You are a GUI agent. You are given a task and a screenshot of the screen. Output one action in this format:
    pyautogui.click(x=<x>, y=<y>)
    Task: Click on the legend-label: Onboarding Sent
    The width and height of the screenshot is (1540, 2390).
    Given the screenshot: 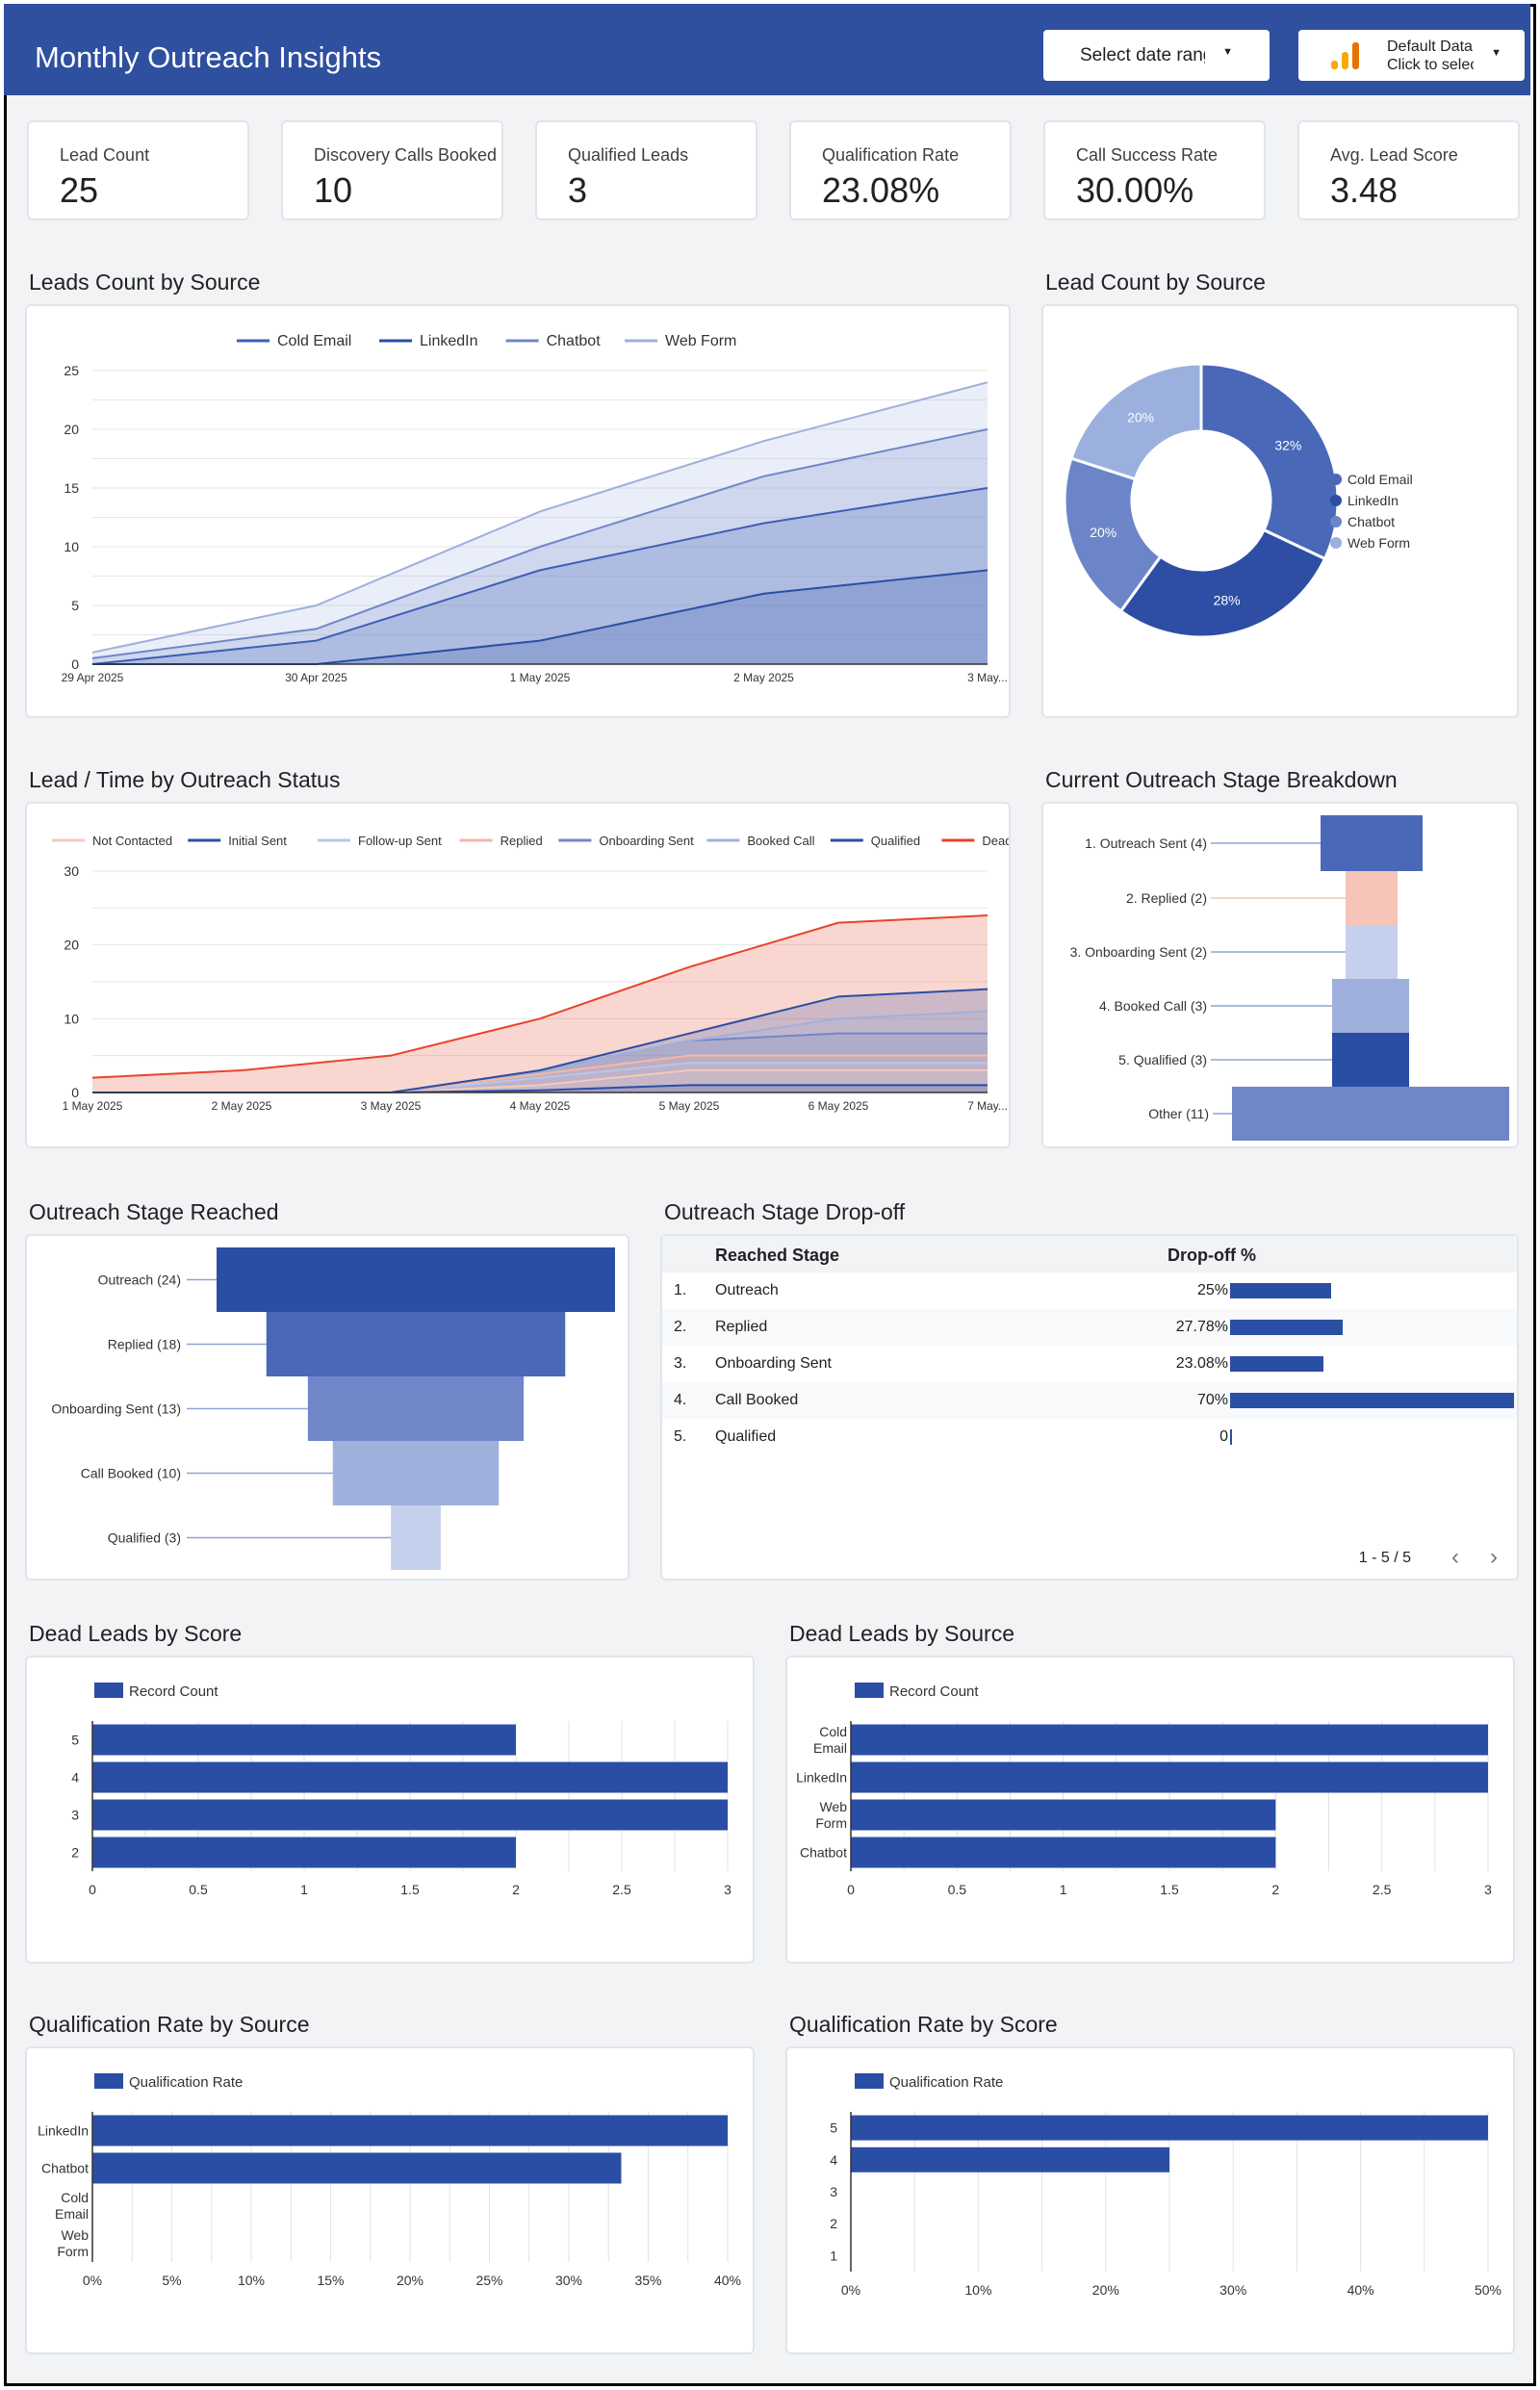 What is the action you would take?
    pyautogui.click(x=646, y=841)
    